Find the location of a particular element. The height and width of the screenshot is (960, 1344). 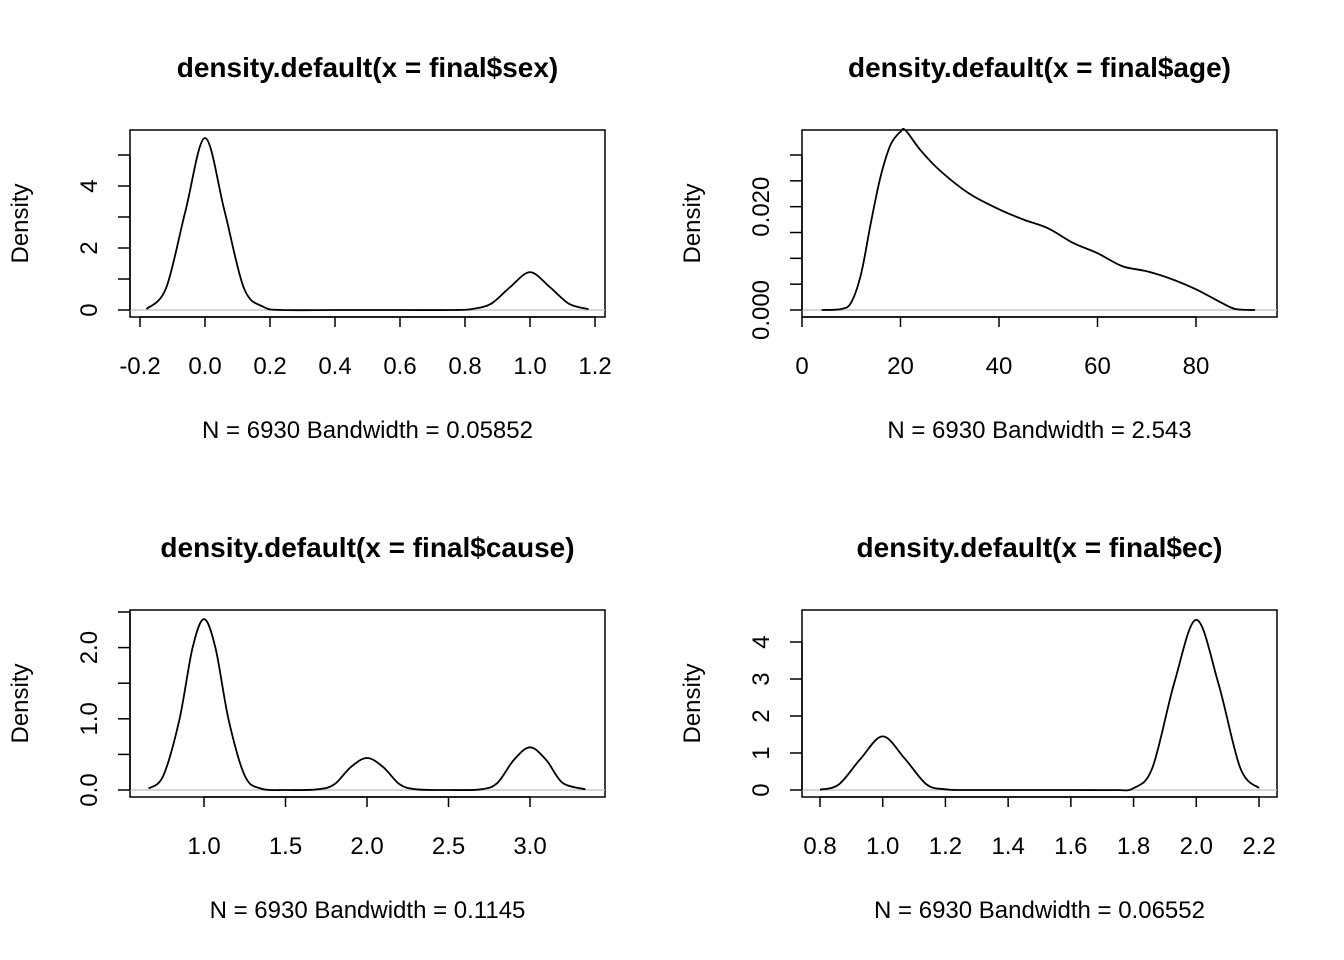

x-axis-label: N = 6930 Bandwidth = 0.06552 is located at coordinates (1039, 910).